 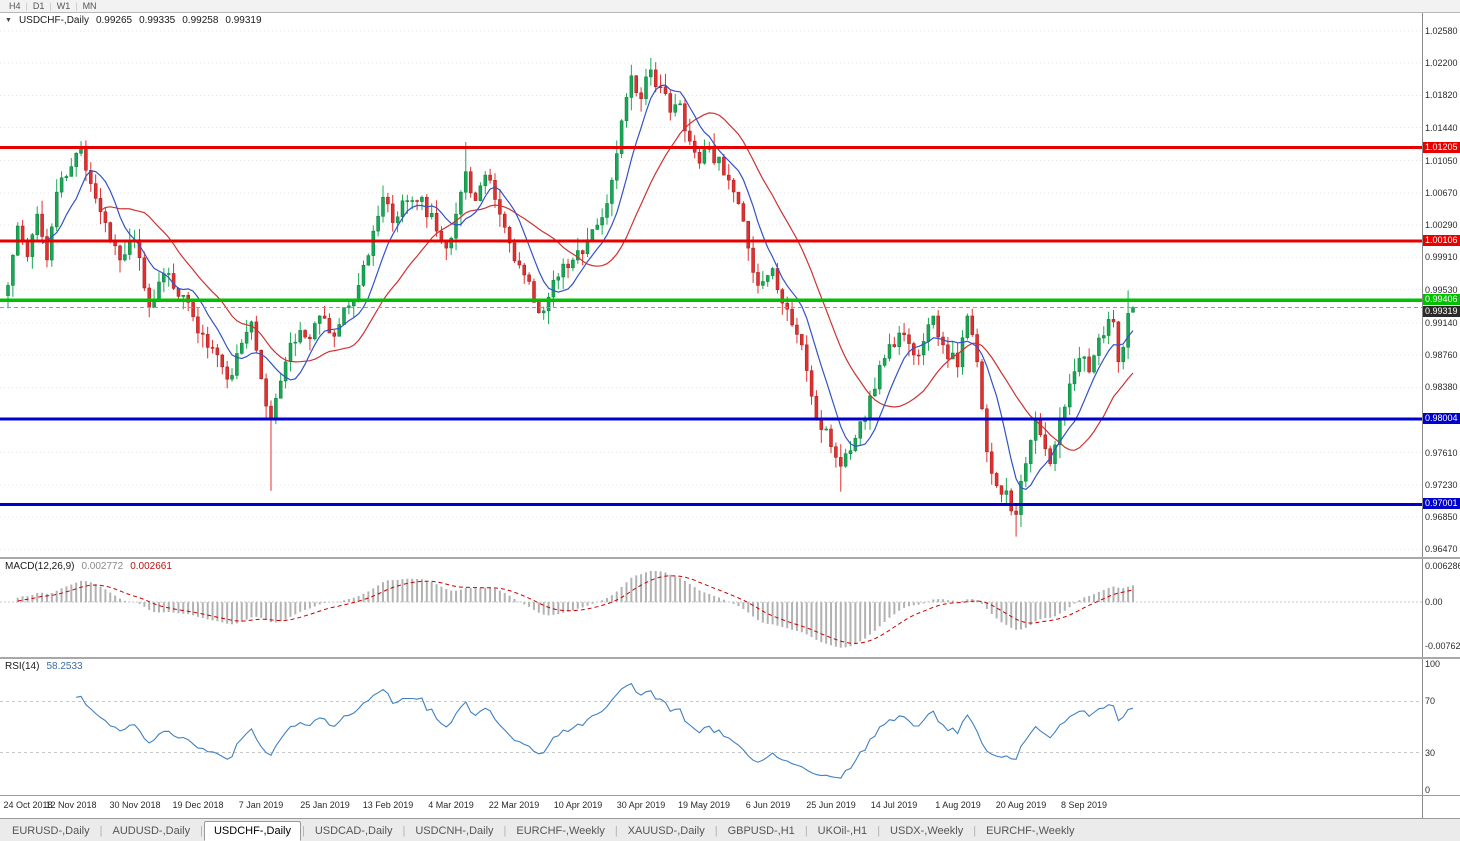 What do you see at coordinates (53, 20) in the screenshot?
I see `chart-symbol-label: USDCHF-,Daily` at bounding box center [53, 20].